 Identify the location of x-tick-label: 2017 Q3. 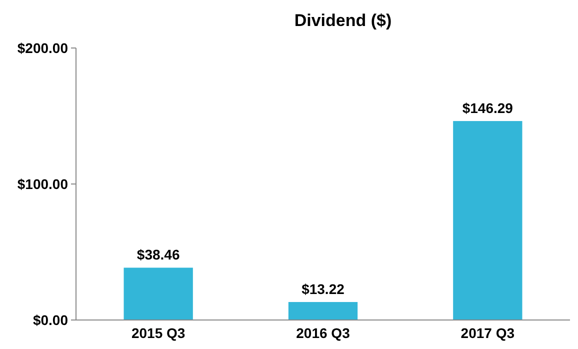
(487, 333).